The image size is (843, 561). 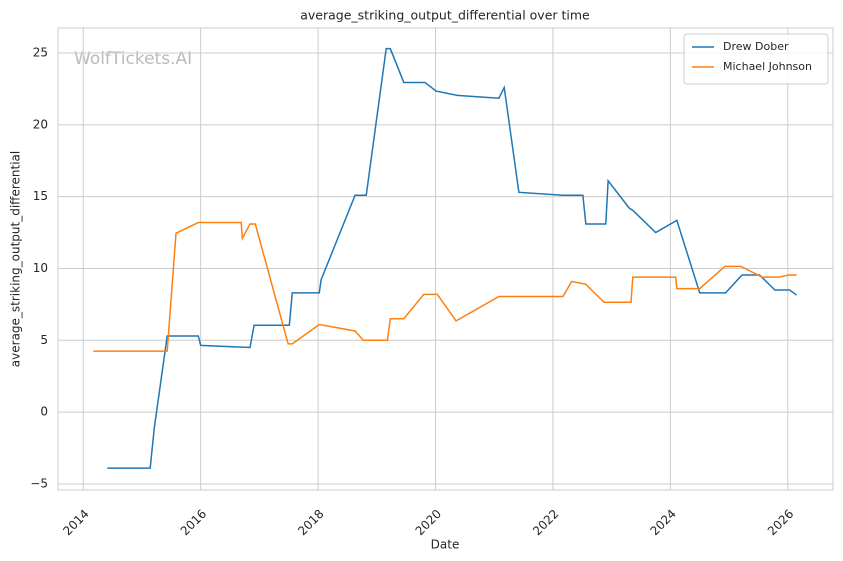 I want to click on y-tick-label: 0, so click(x=44, y=412).